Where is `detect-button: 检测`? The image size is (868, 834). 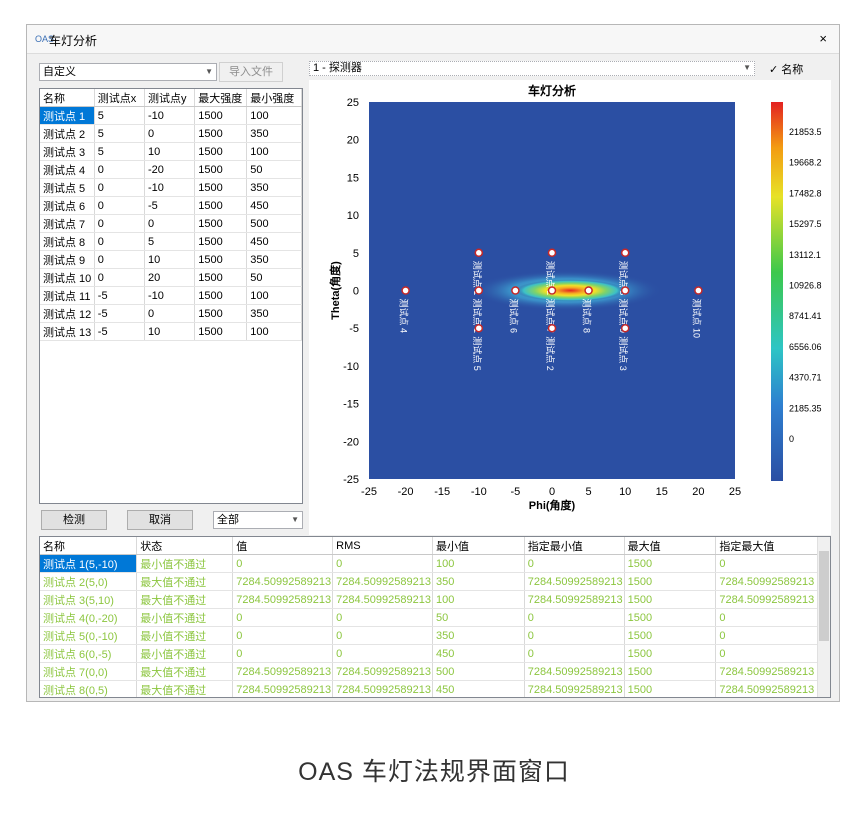 detect-button: 检测 is located at coordinates (74, 520).